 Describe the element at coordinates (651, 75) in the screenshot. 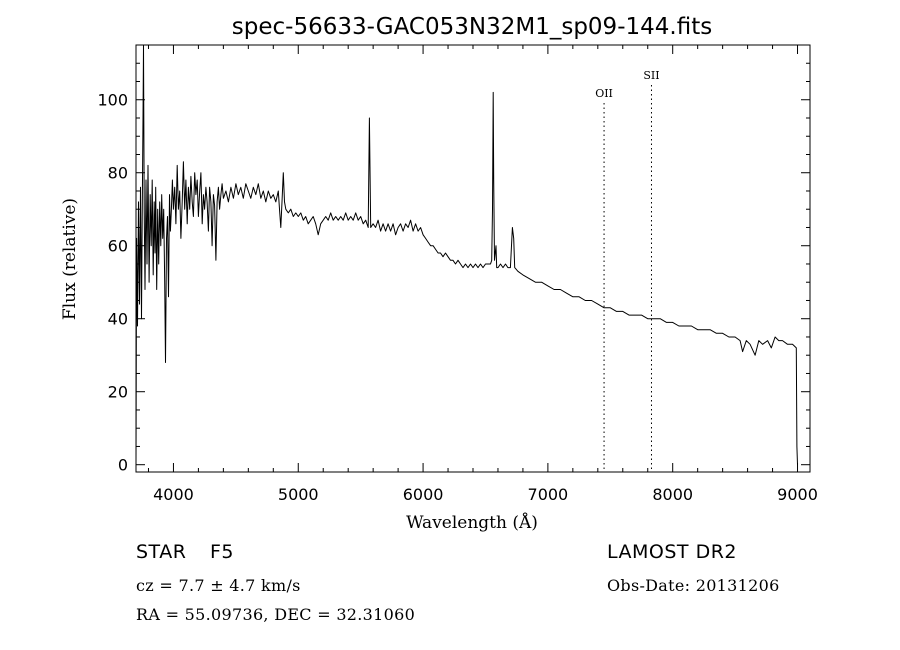

I see `annotation-label: SII` at that location.